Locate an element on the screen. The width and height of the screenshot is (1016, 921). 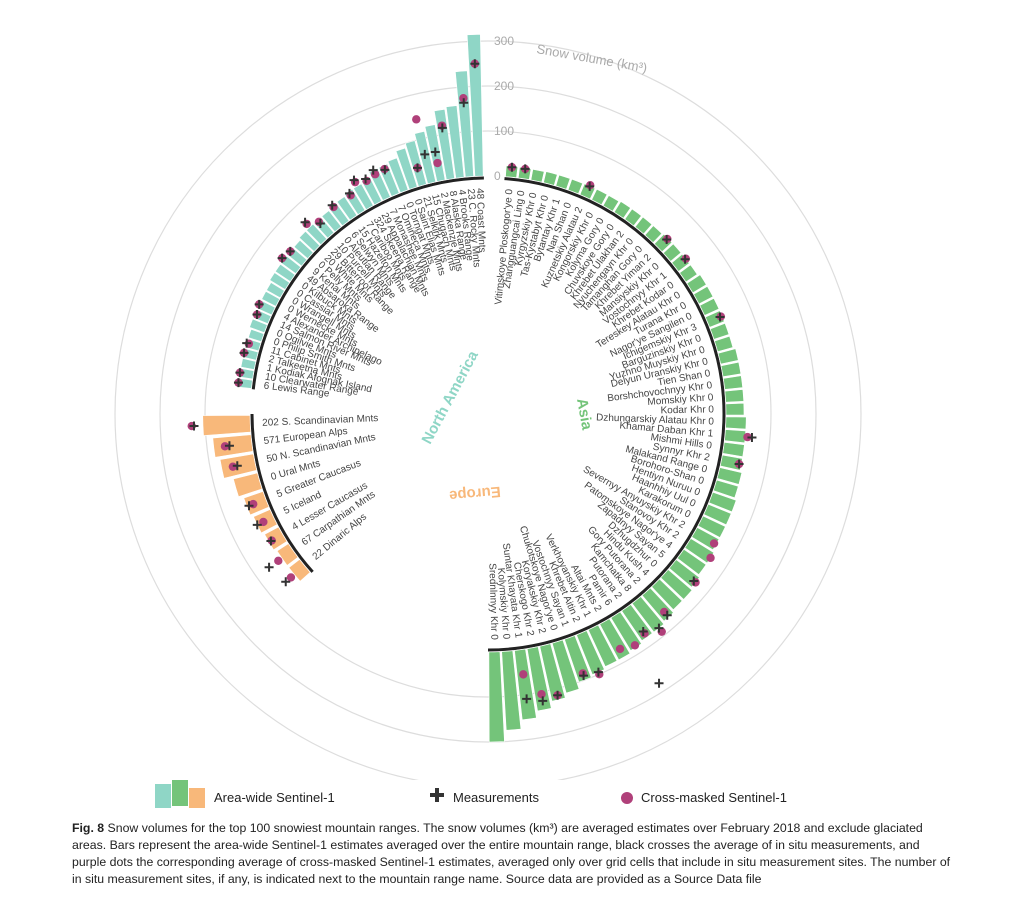
legend-bars-label: Area-wide Sentinel-1 is located at coordinates (274, 797).